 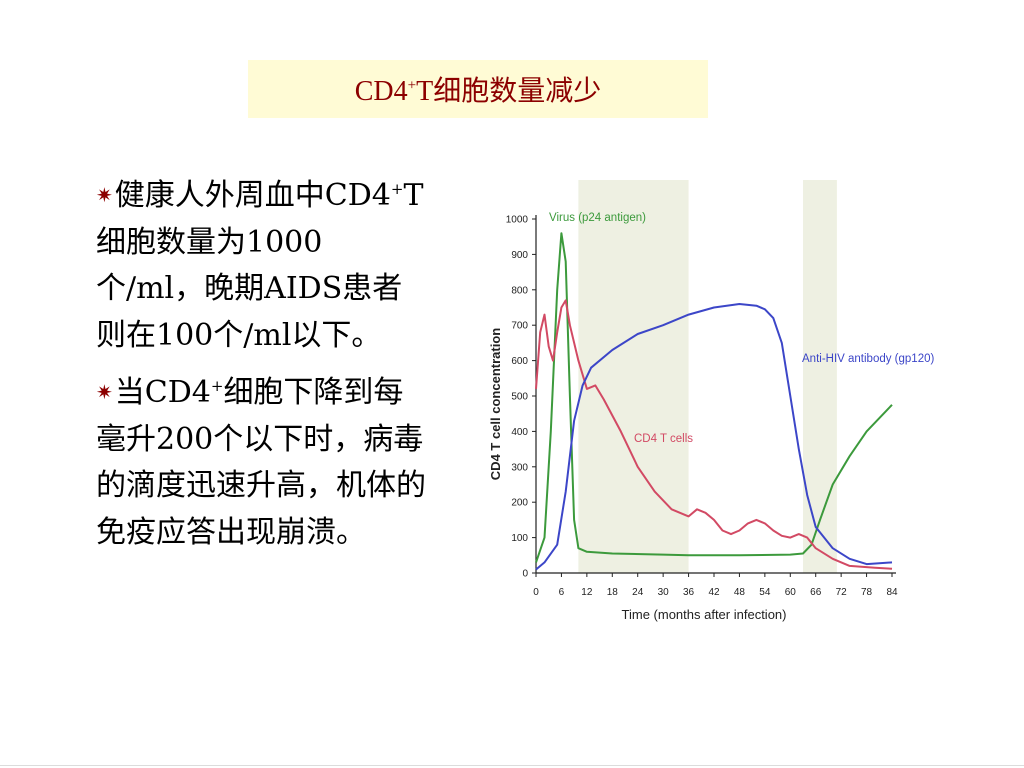 I want to click on y-tick-label: 500, so click(x=519, y=397).